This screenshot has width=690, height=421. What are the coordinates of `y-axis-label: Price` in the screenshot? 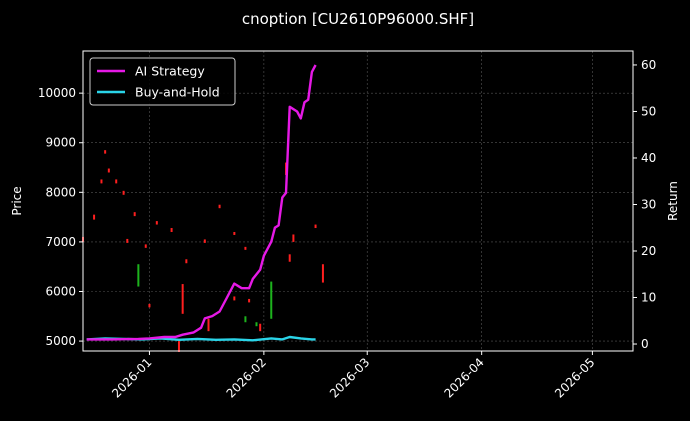 It's located at (17, 200).